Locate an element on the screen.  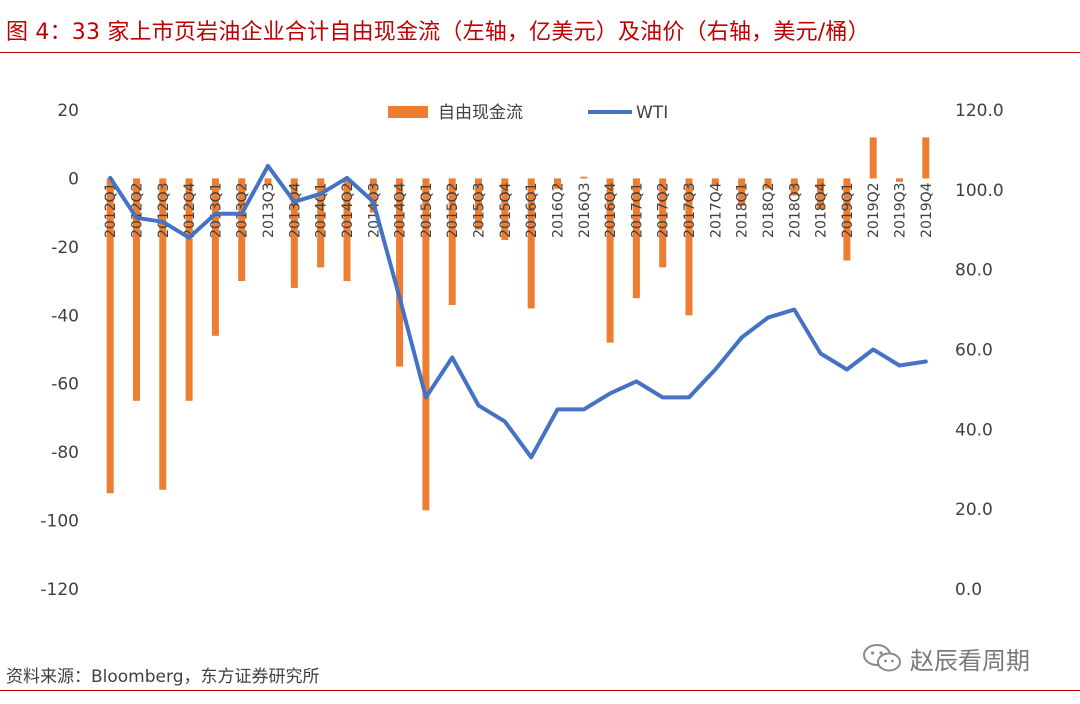
y-left-tick-label: -80 is located at coordinates (65, 453).